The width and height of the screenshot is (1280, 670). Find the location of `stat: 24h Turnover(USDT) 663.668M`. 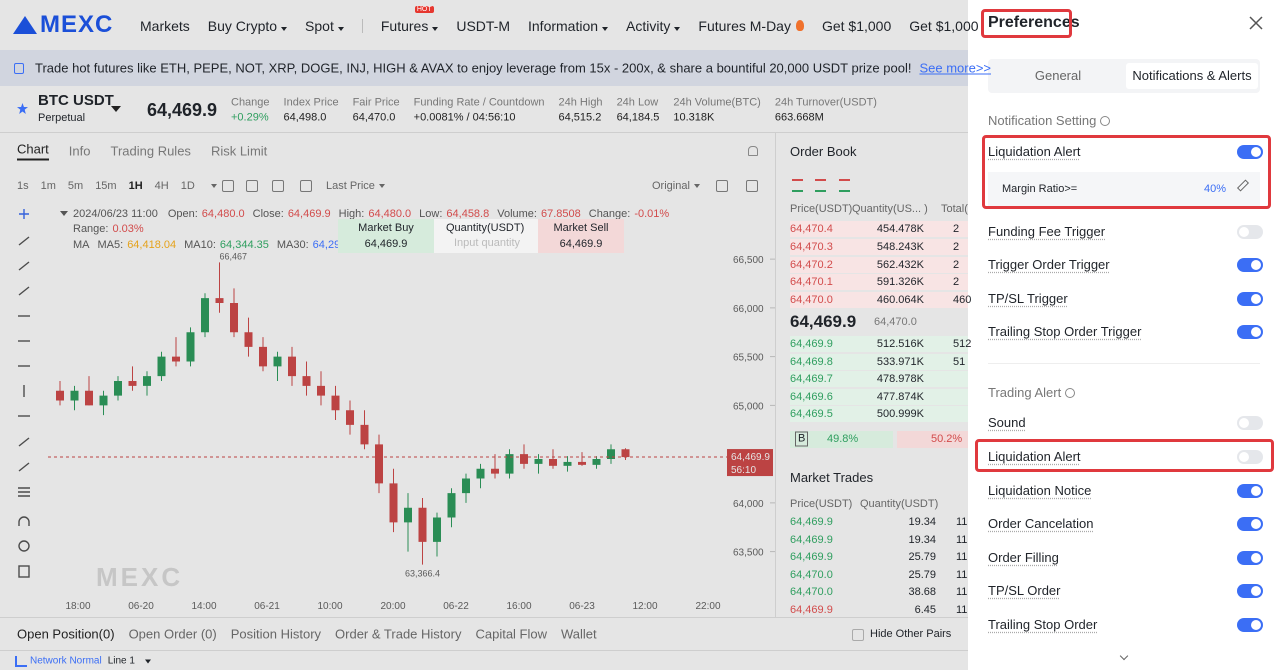

stat: 24h Turnover(USDT) 663.668M is located at coordinates (826, 110).